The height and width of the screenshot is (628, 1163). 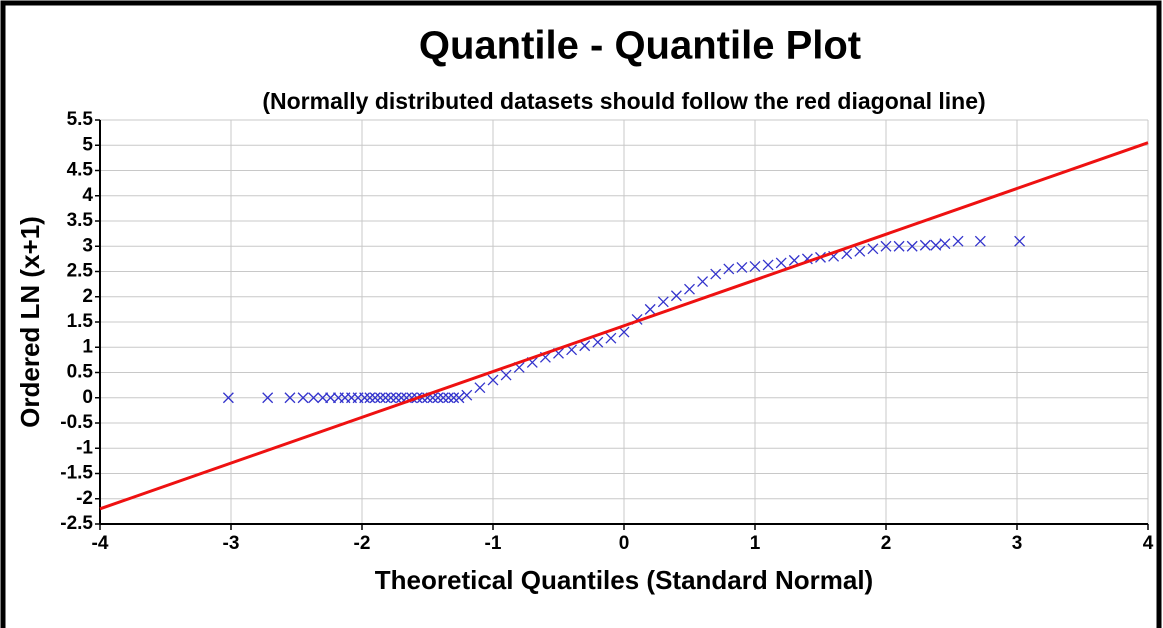 What do you see at coordinates (886, 543) in the screenshot?
I see `x-tick-label: 2` at bounding box center [886, 543].